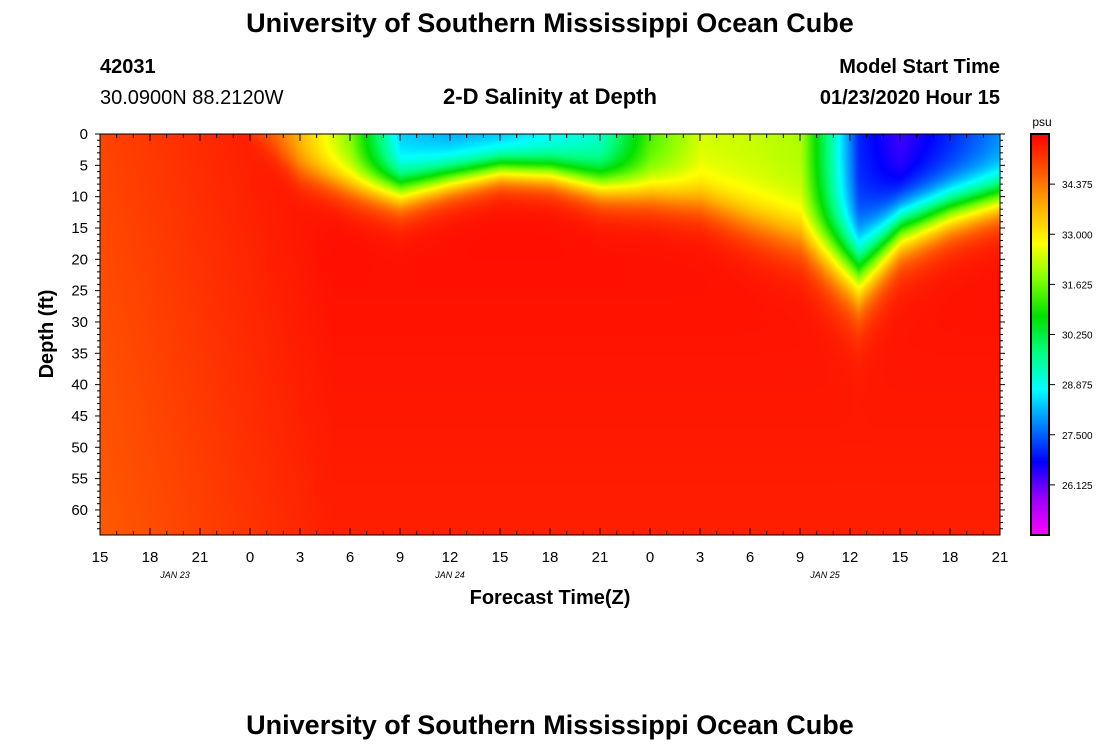 This screenshot has width=1100, height=750. I want to click on model-start-time: 01/23/2020 Hour 15, so click(909, 98).